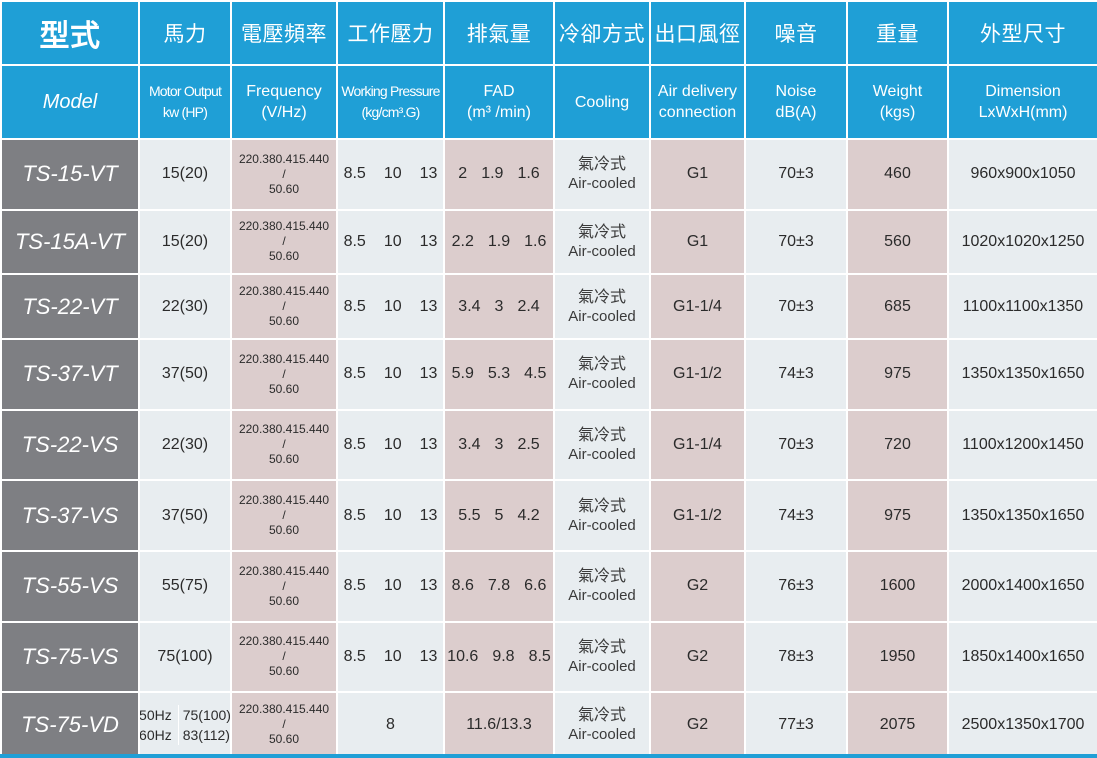 This screenshot has height=758, width=1097. I want to click on hp-value: 75(100), so click(206, 714).